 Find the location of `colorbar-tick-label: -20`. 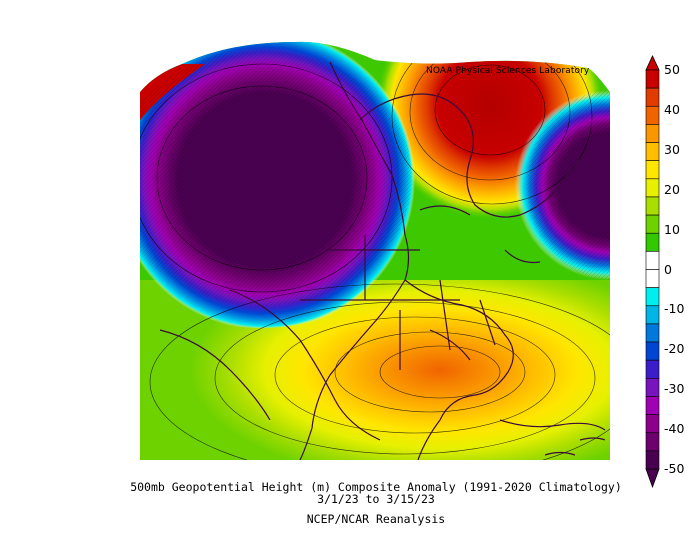

colorbar-tick-label: -20 is located at coordinates (674, 349).